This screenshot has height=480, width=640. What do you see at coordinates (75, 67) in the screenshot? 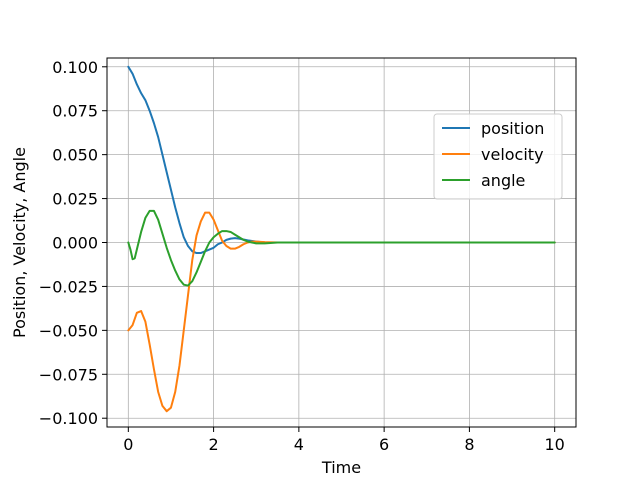
I see `y-tick-label: 0.100` at bounding box center [75, 67].